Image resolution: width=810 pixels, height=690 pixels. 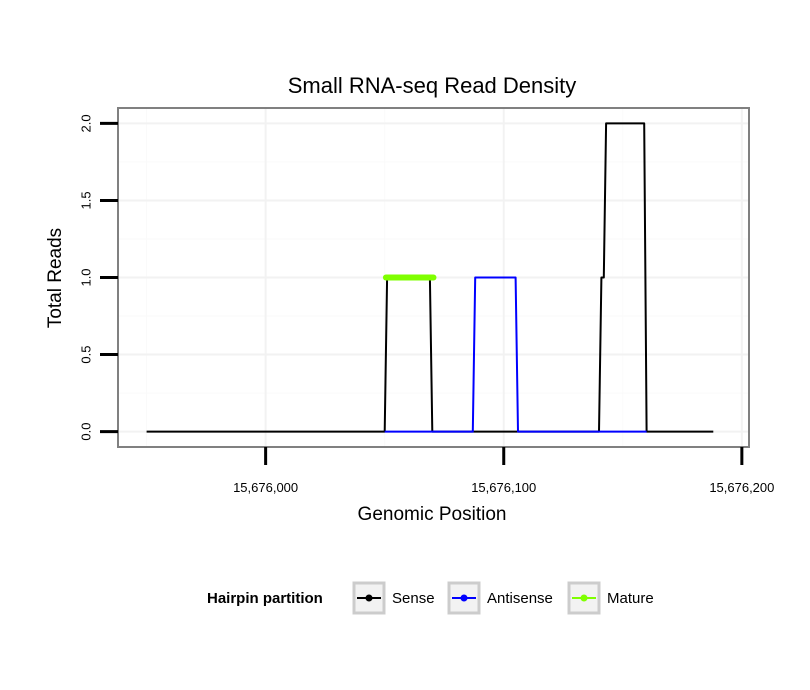 What do you see at coordinates (265, 487) in the screenshot?
I see `x-tick-label: 15,676,000` at bounding box center [265, 487].